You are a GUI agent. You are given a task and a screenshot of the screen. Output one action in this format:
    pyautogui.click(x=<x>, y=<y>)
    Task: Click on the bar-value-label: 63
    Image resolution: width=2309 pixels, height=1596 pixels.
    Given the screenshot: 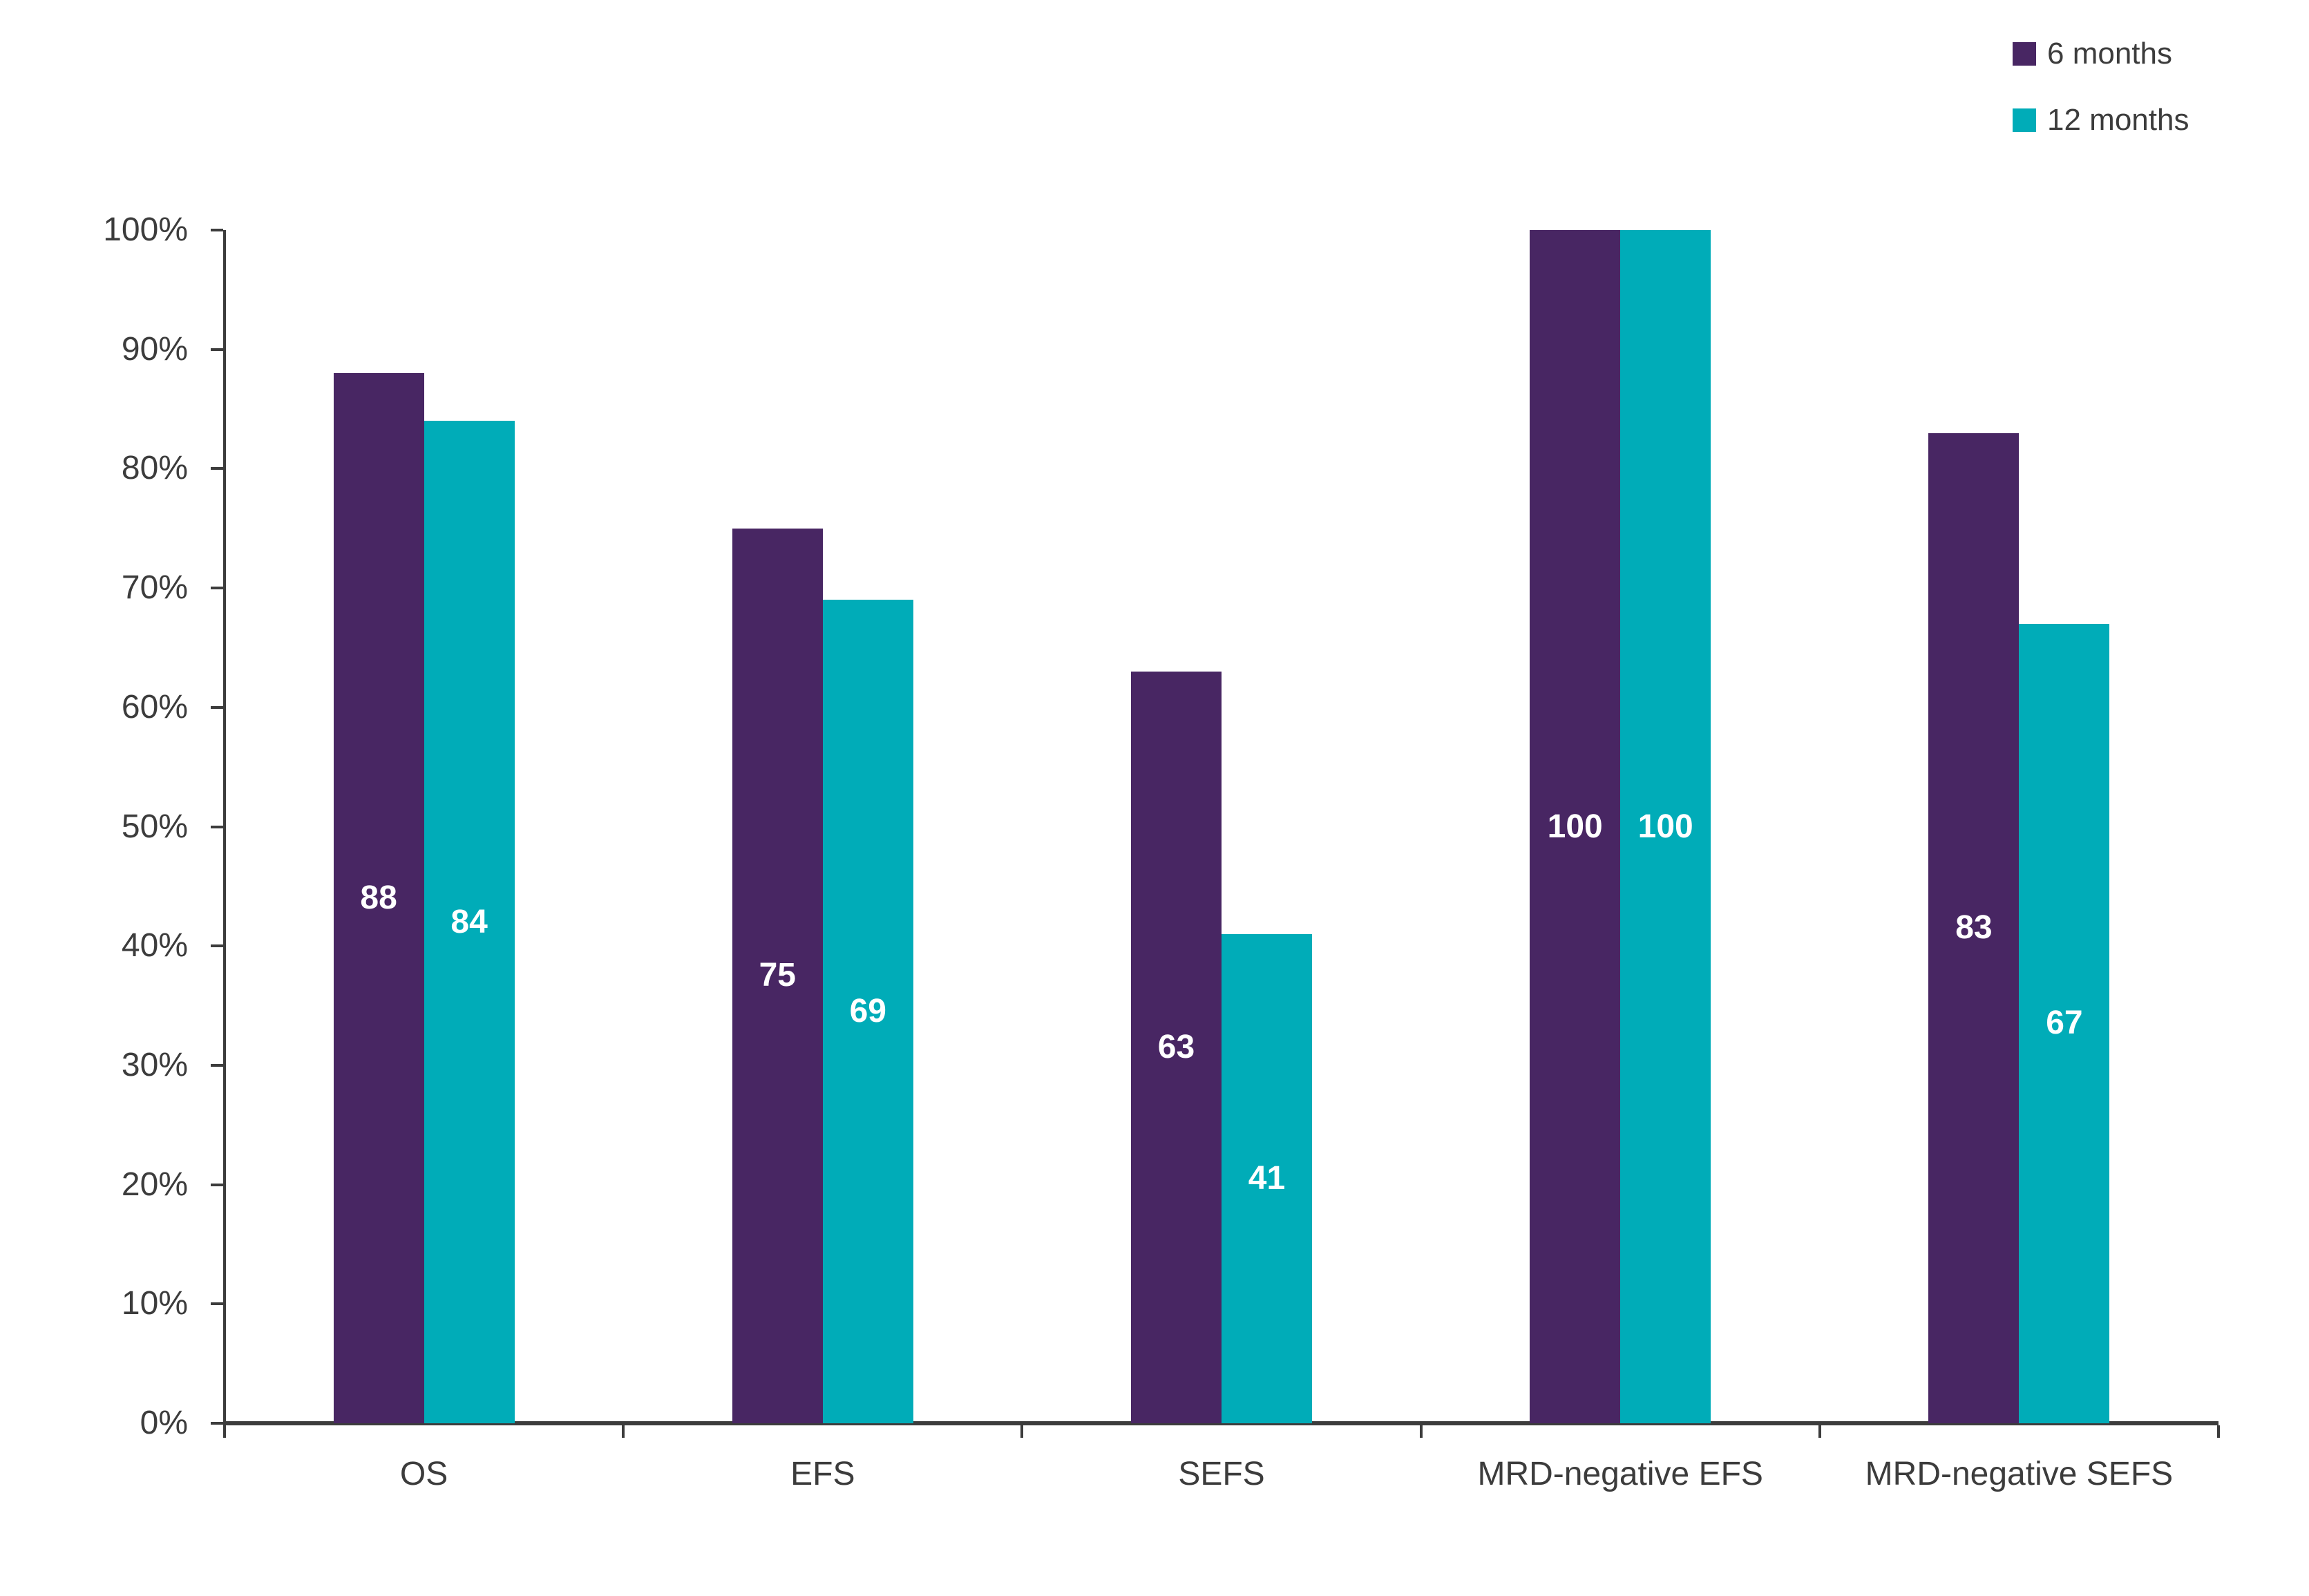 What is the action you would take?
    pyautogui.click(x=1176, y=1047)
    